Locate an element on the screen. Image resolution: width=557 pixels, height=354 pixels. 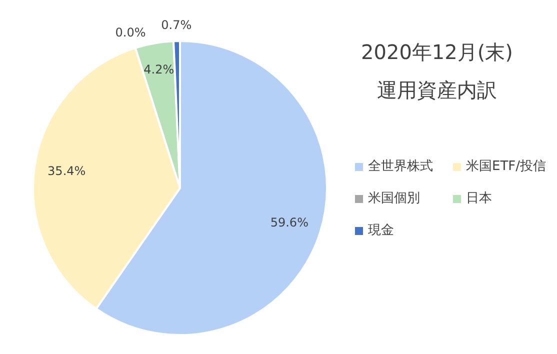
text: 0.0% is located at coordinates (130, 33).